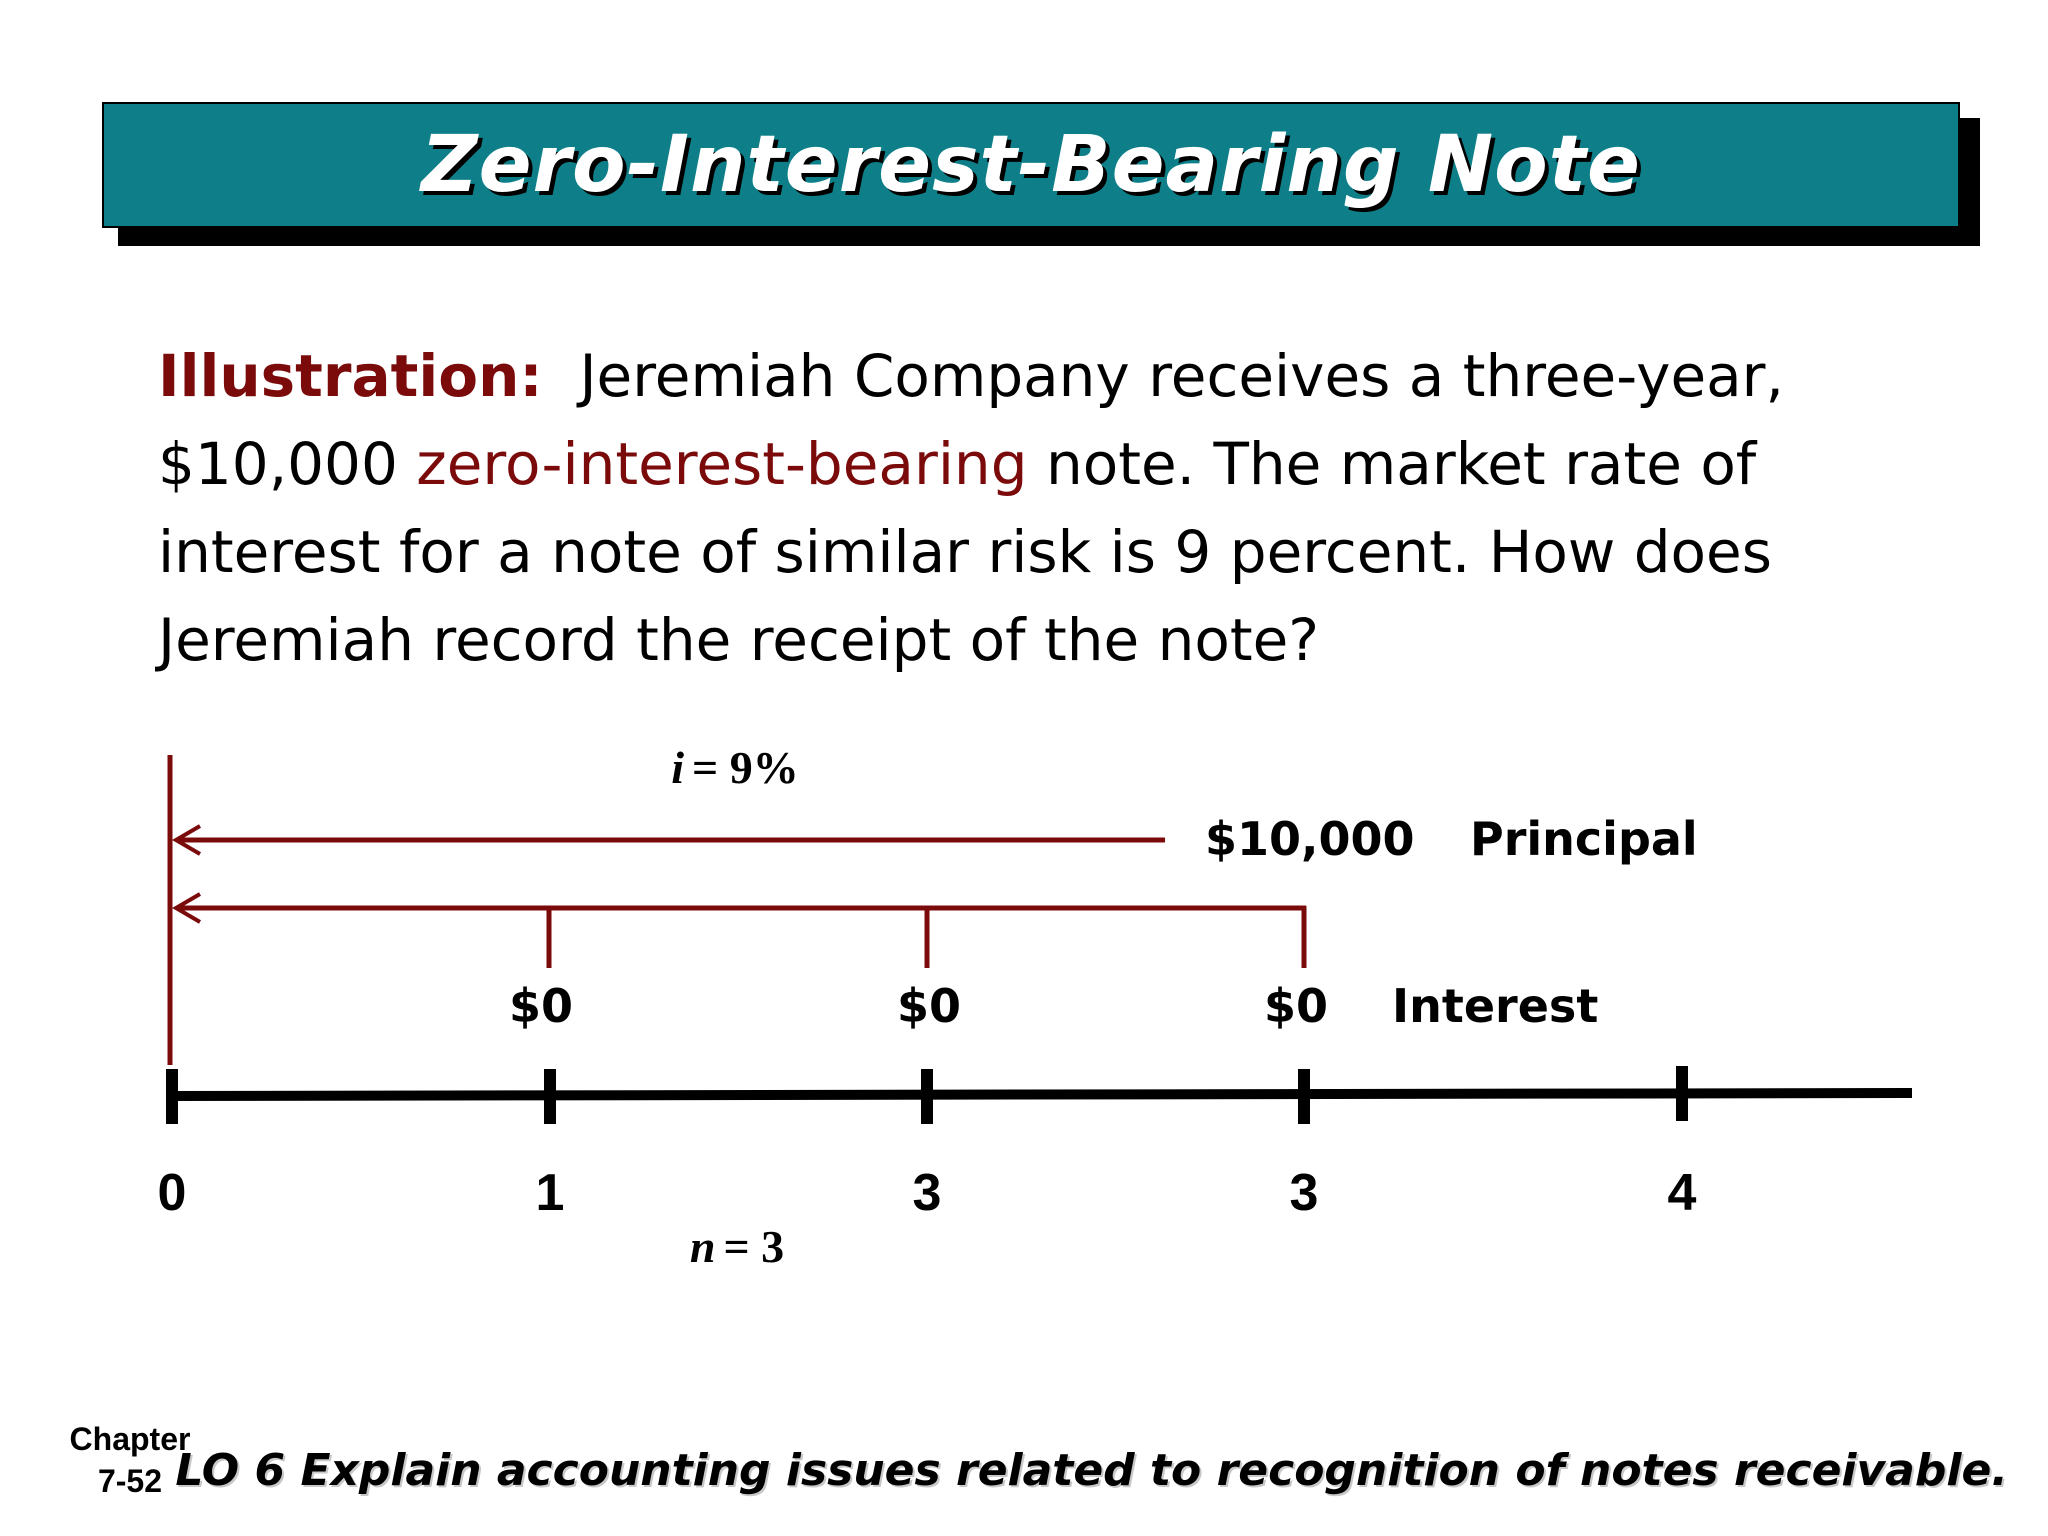 Image resolution: width=2048 pixels, height=1536 pixels. I want to click on chapter-label: Chapter, so click(130, 1439).